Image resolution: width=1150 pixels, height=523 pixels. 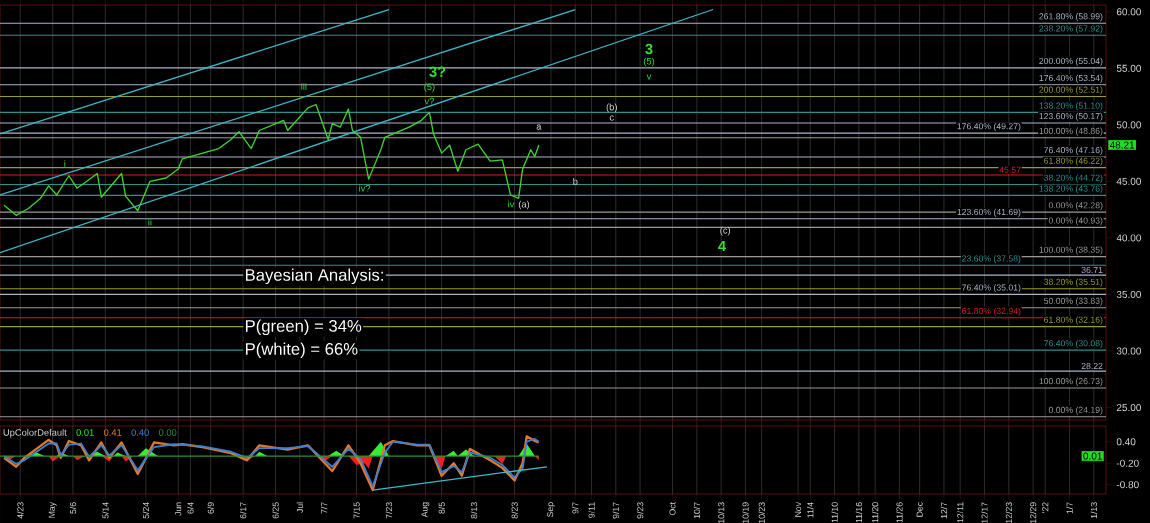 I want to click on x-tick-label: 8/13, so click(x=474, y=510).